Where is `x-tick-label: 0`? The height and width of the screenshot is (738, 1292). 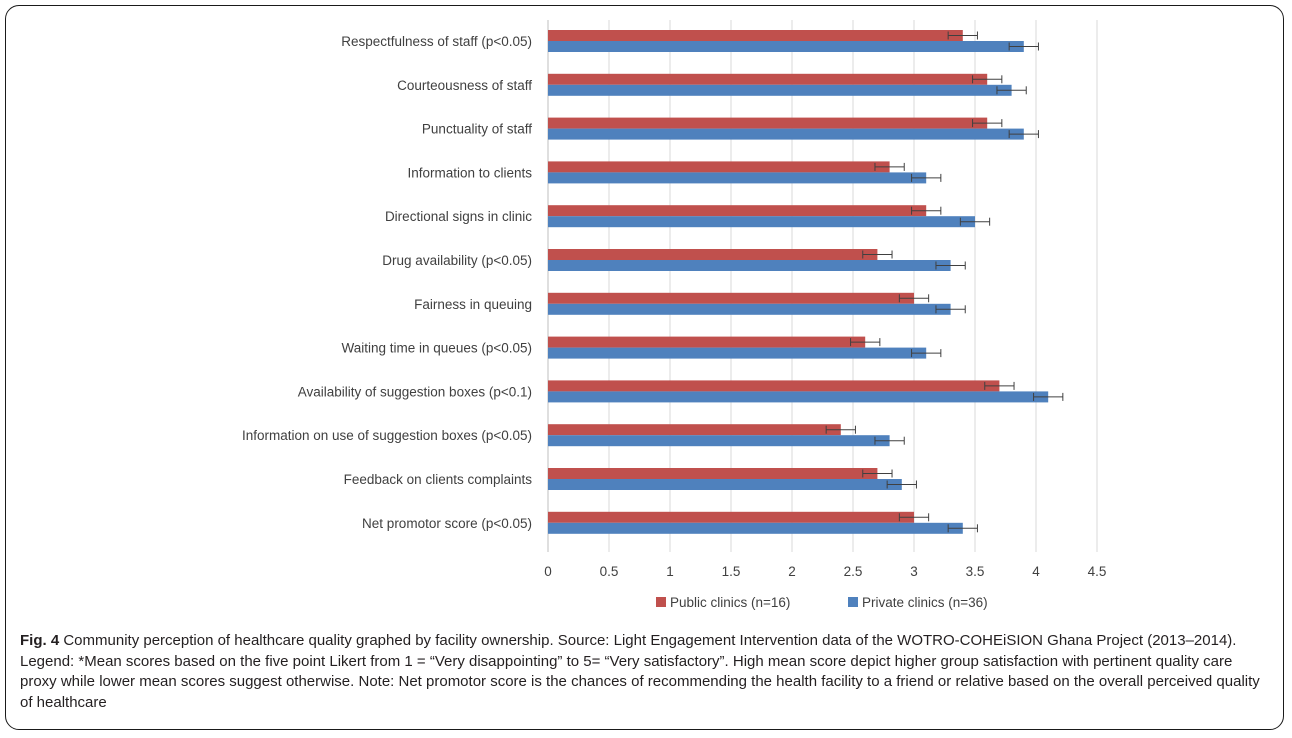
x-tick-label: 0 is located at coordinates (548, 571).